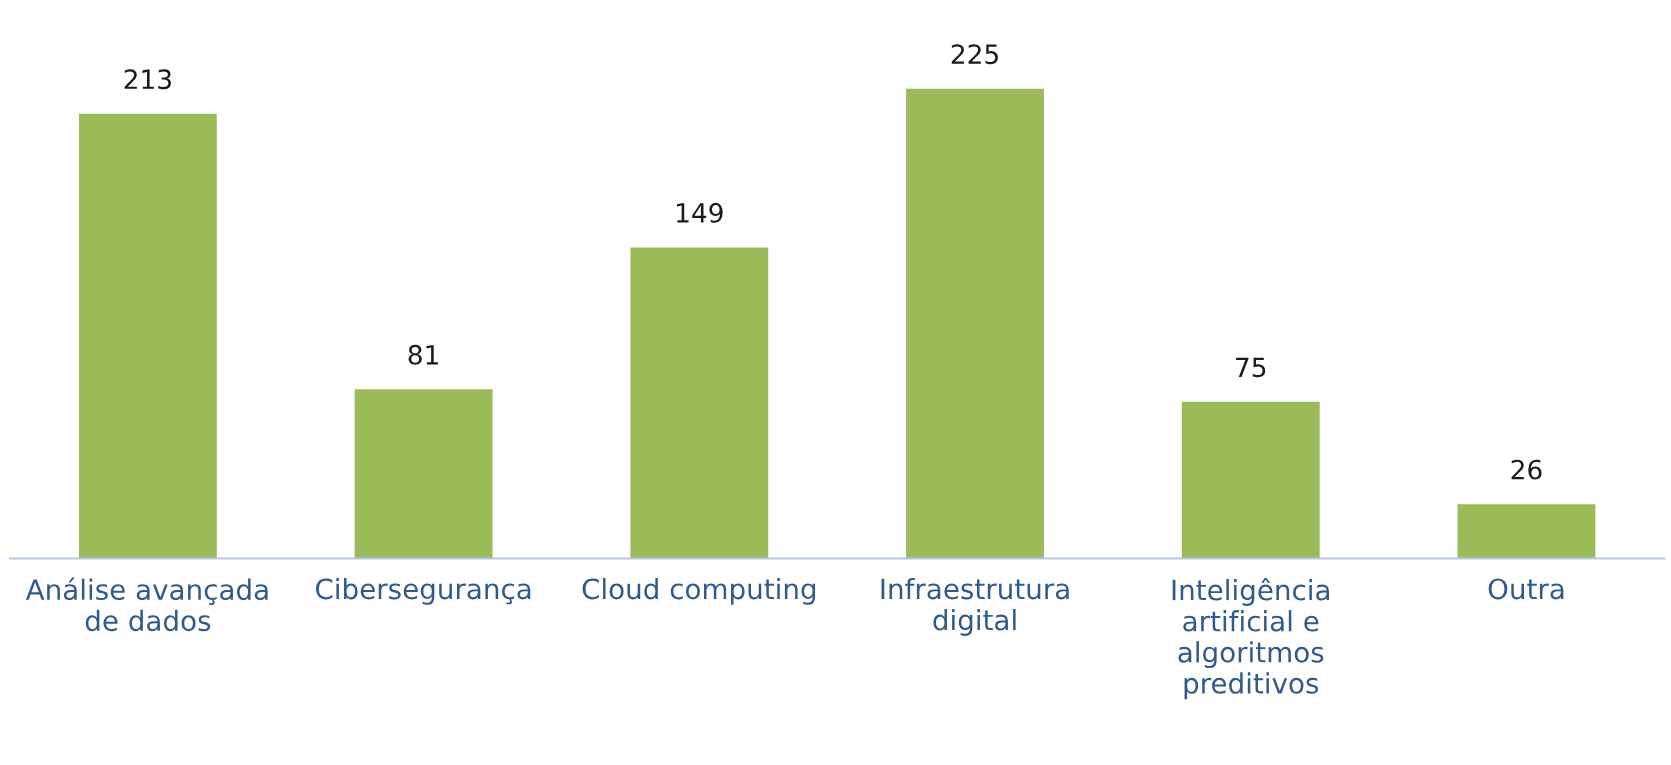 The height and width of the screenshot is (765, 1671). Describe the element at coordinates (423, 591) in the screenshot. I see `x-tick-label: Cibersegurança` at that location.